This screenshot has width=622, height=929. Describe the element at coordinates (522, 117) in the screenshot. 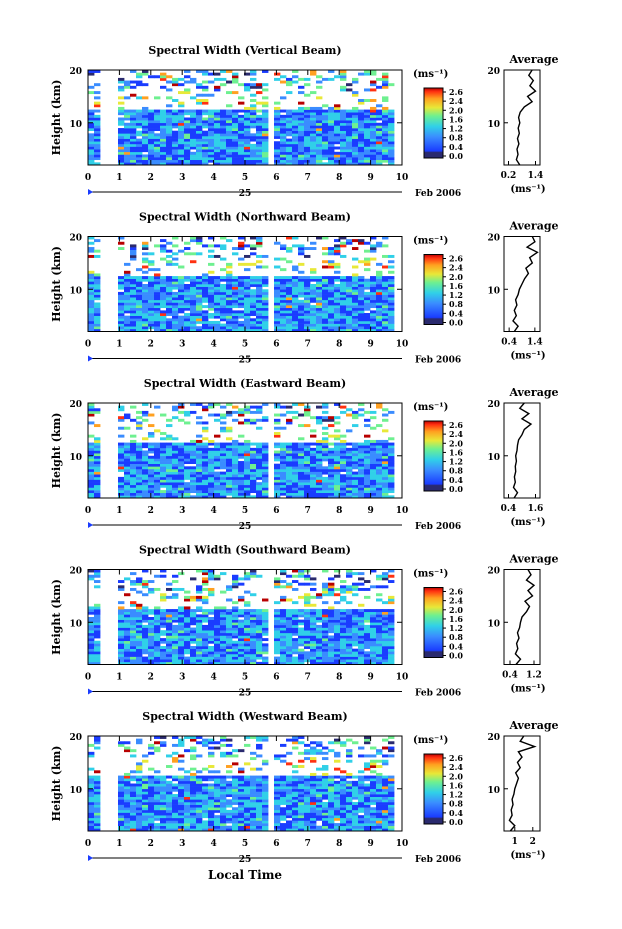

I see `average-frame` at that location.